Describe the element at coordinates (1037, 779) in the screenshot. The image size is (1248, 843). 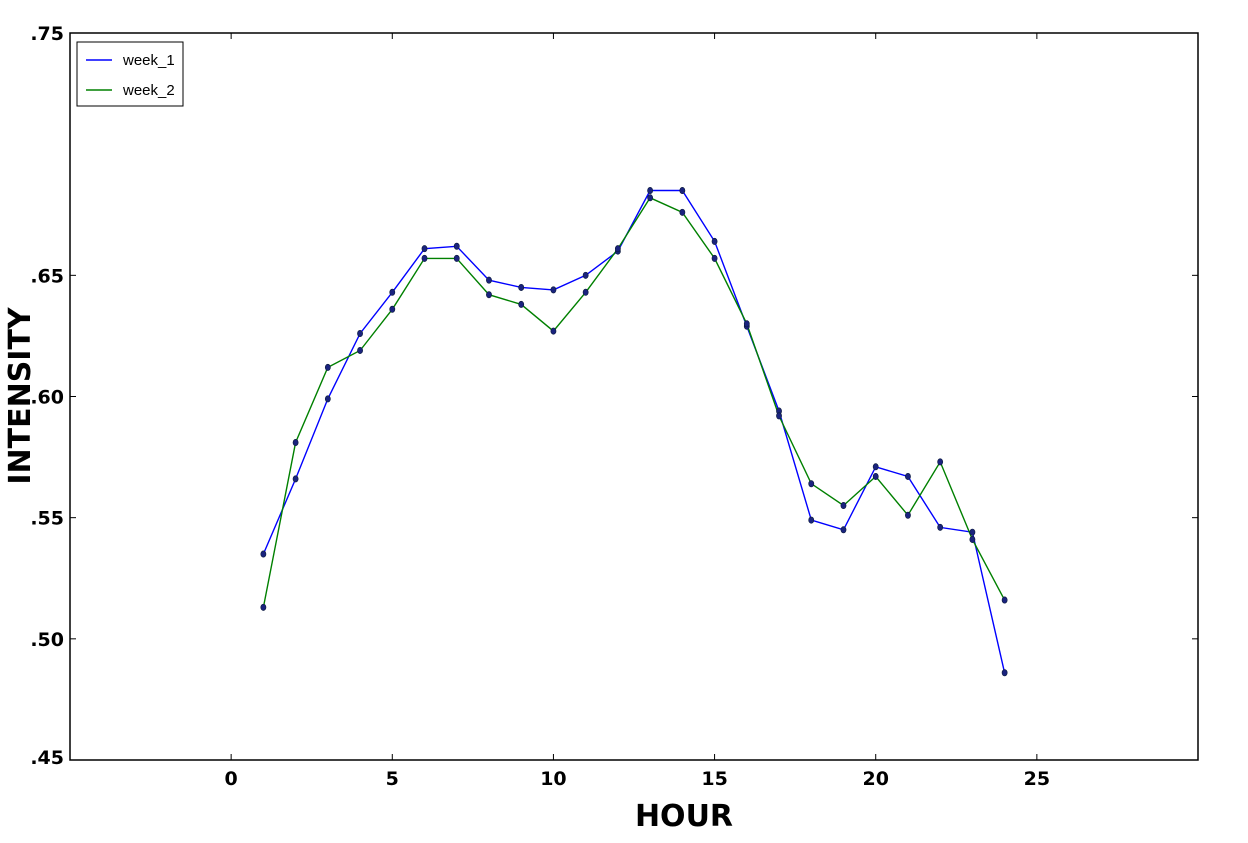
I see `x-tick-label: 25` at that location.